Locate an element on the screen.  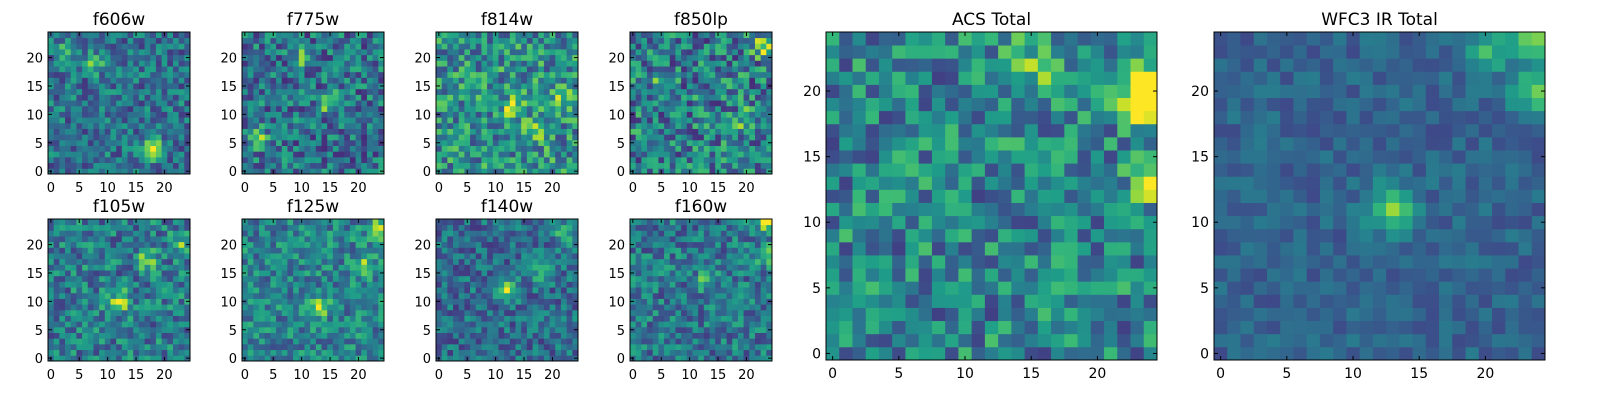
x-tick-label: 10 is located at coordinates (301, 375).